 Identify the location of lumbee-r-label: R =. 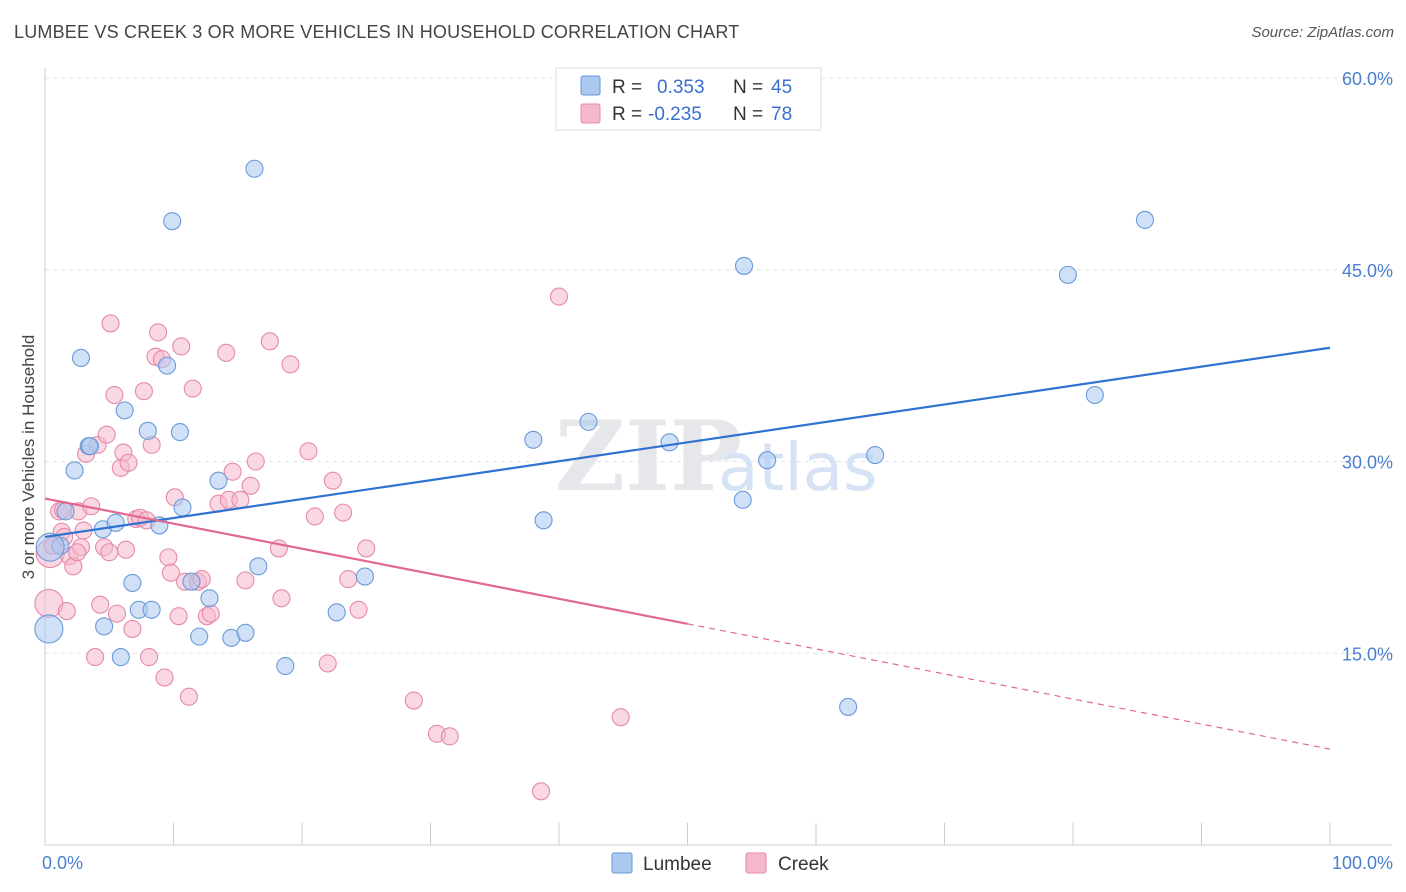
(627, 87).